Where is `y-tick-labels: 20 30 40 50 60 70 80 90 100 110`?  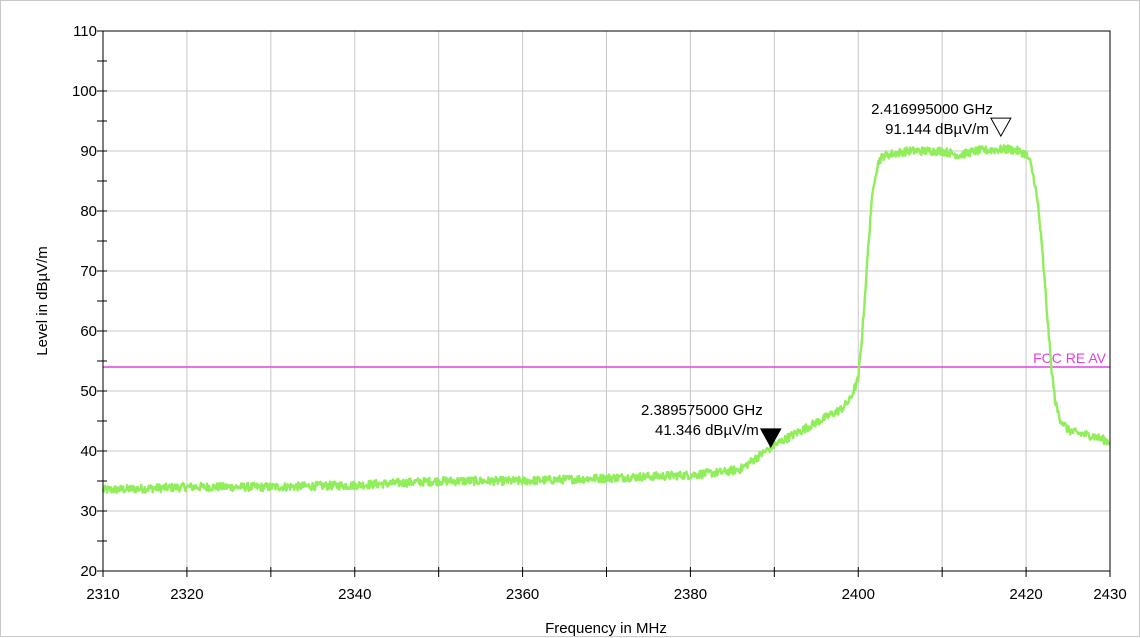
y-tick-labels: 20 30 40 50 60 70 80 90 100 110 is located at coordinates (84, 301).